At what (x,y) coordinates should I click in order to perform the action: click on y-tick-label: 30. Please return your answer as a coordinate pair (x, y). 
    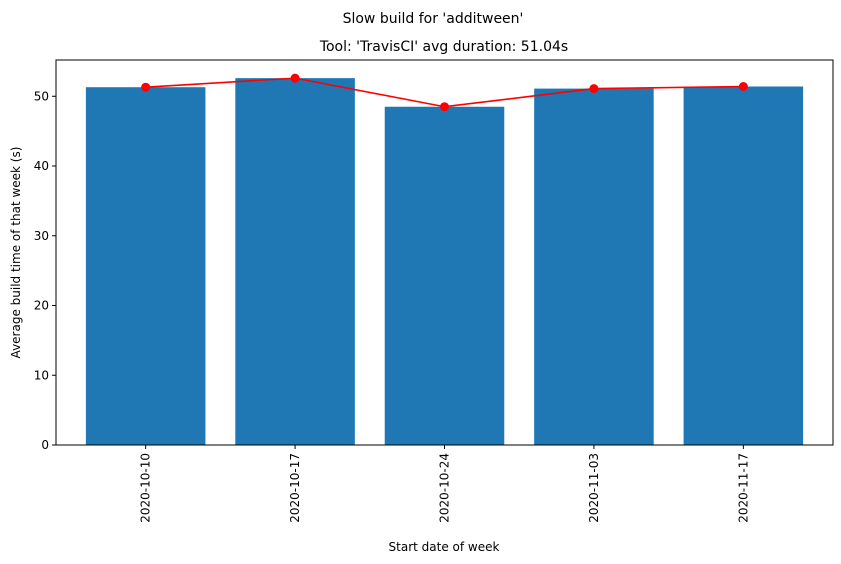
    Looking at the image, I should click on (41, 236).